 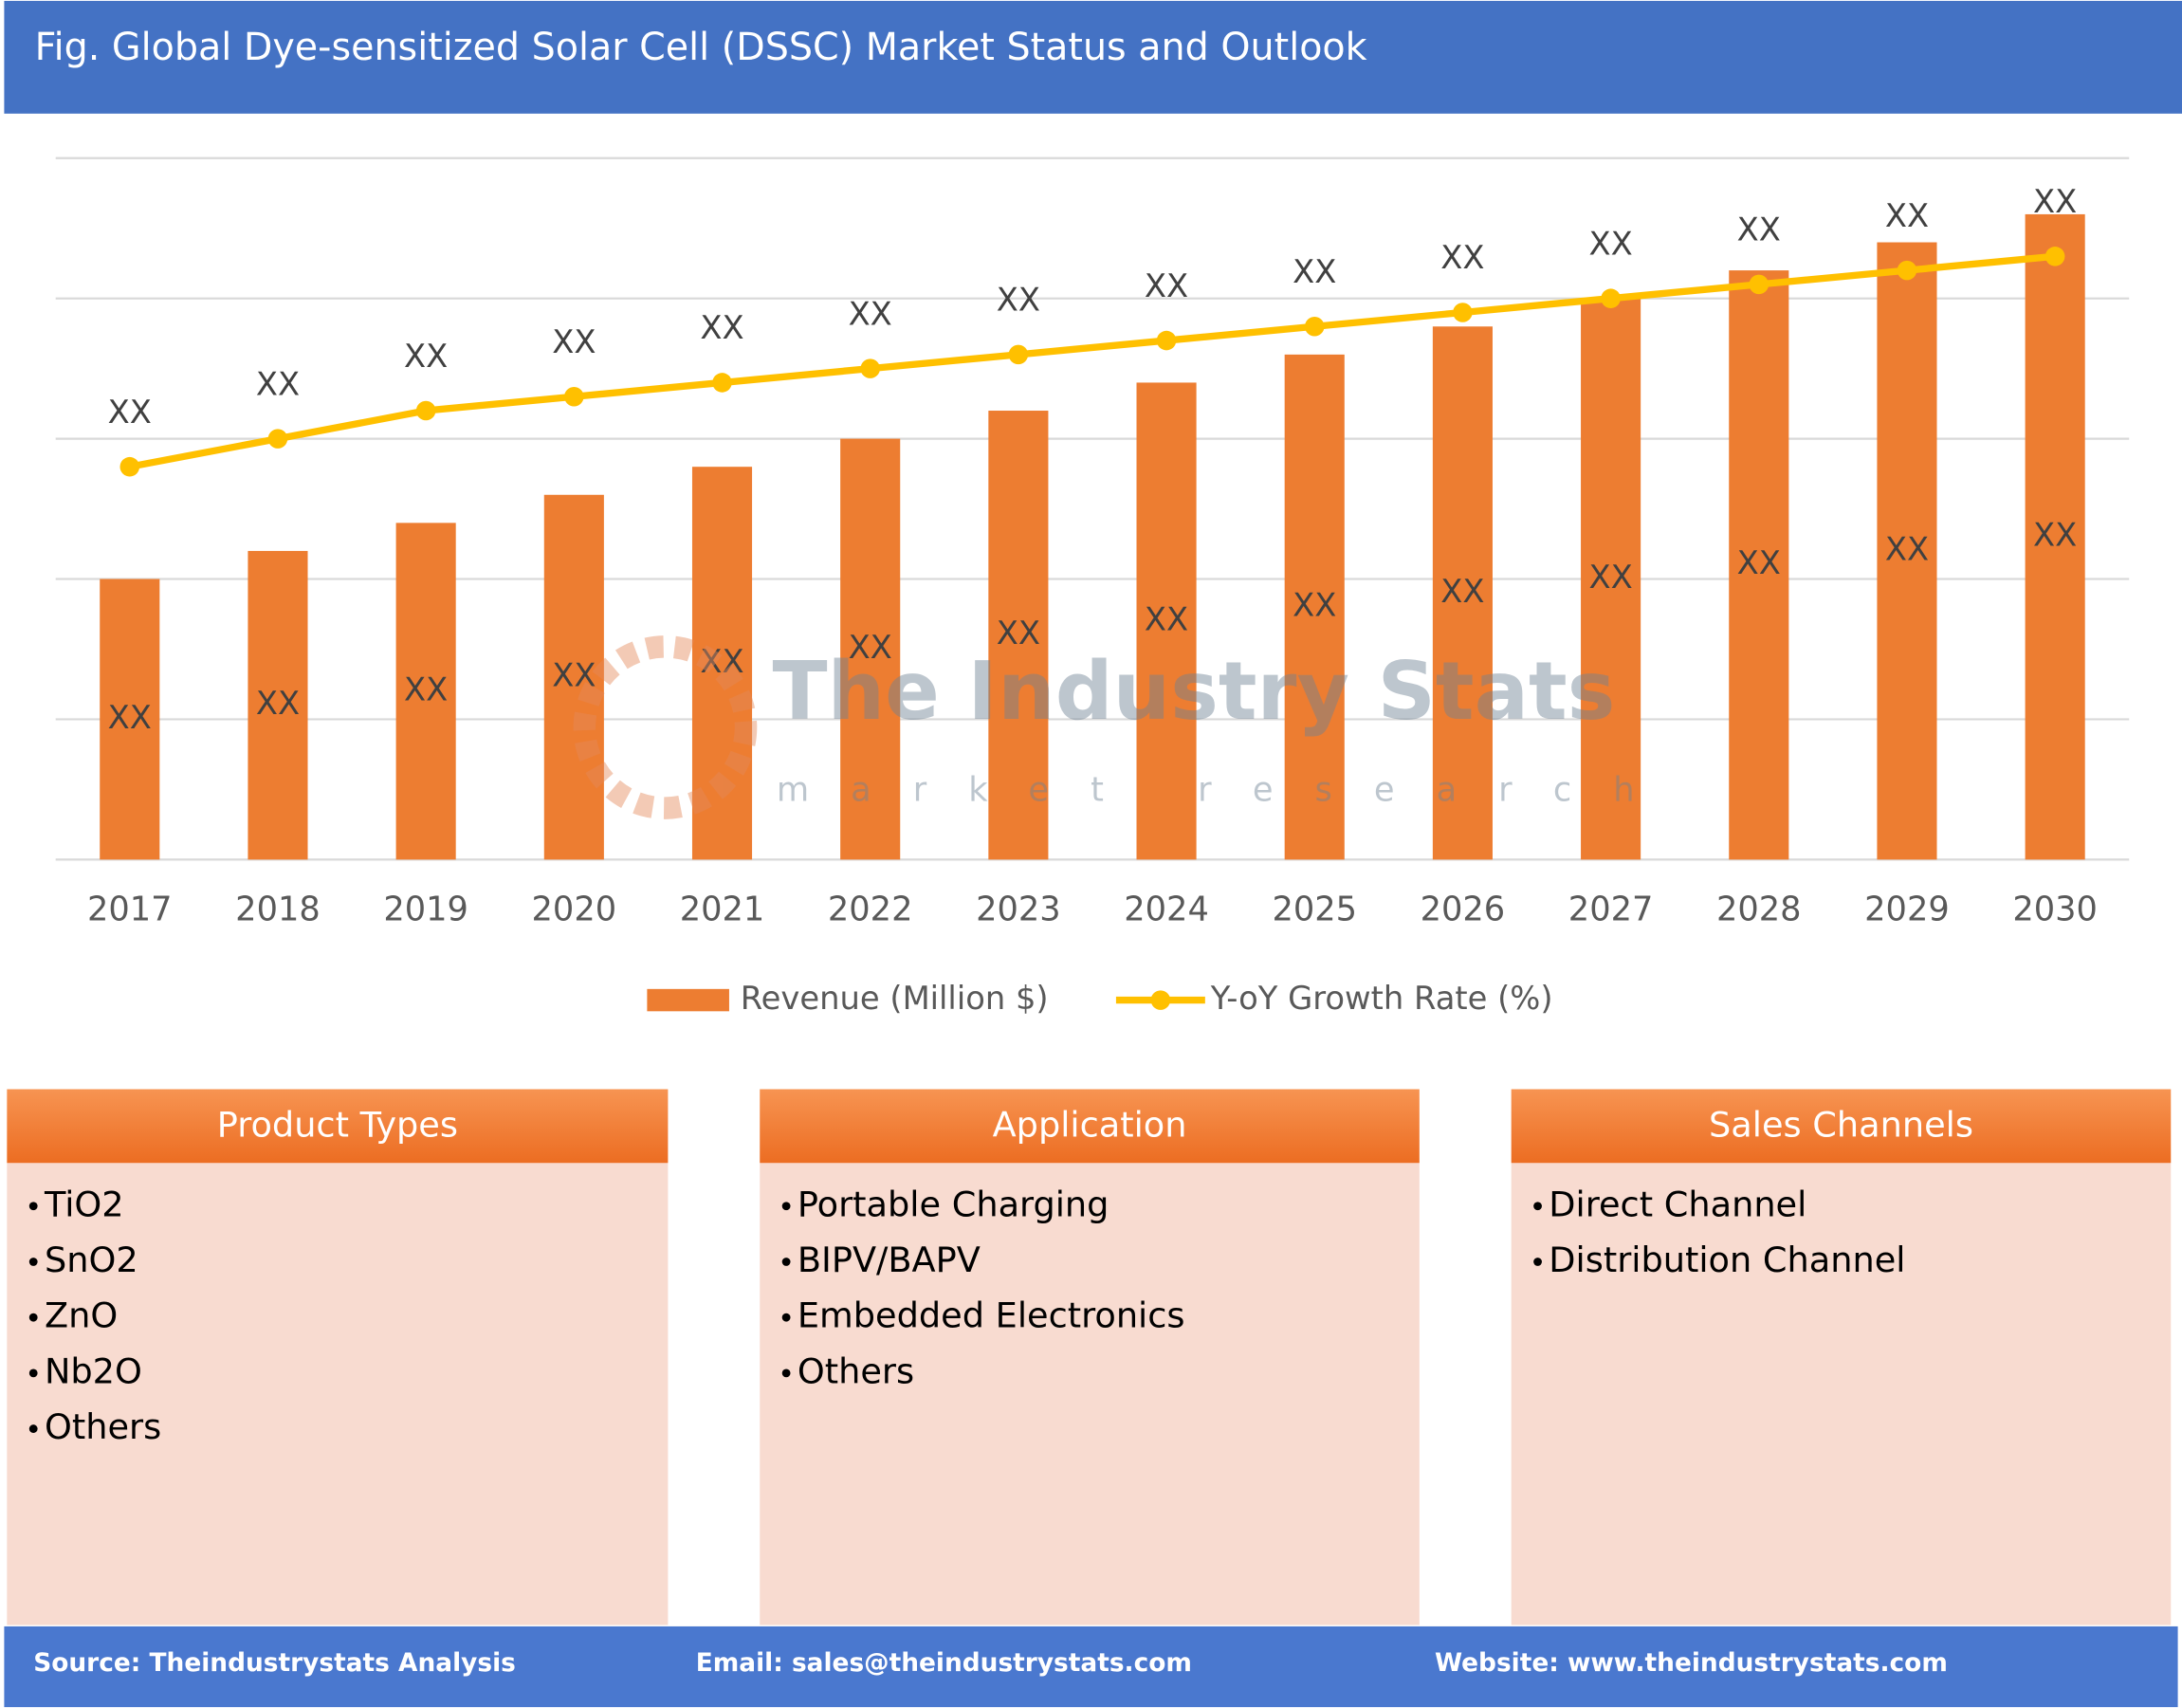 I want to click on x-tick-label: 2019, so click(x=426, y=910).